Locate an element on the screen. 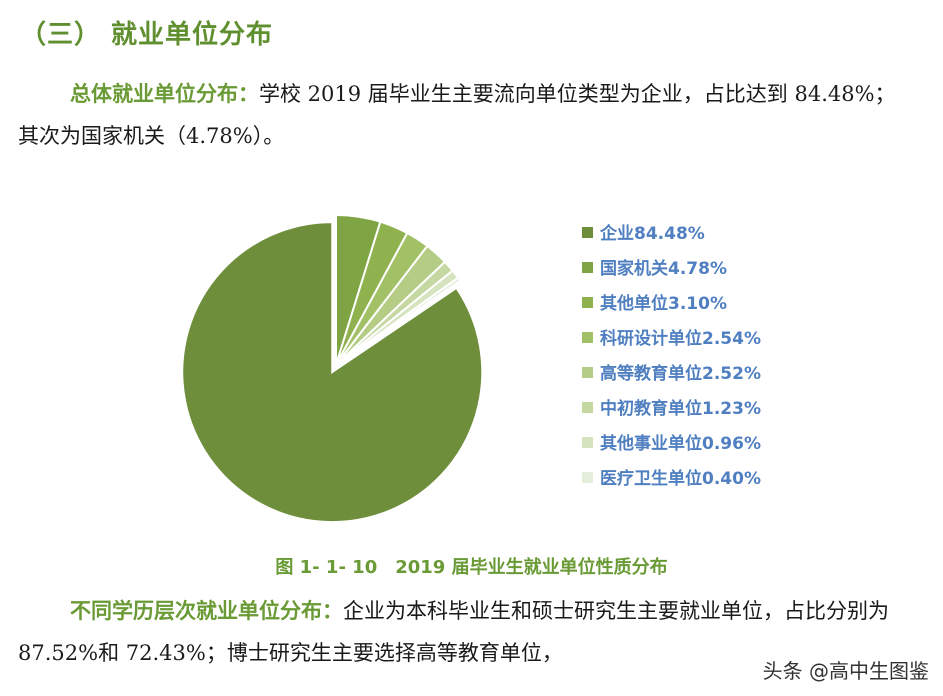 This screenshot has height=696, width=943. legend-label-7: 医疗卫生单位0.40% is located at coordinates (680, 478).